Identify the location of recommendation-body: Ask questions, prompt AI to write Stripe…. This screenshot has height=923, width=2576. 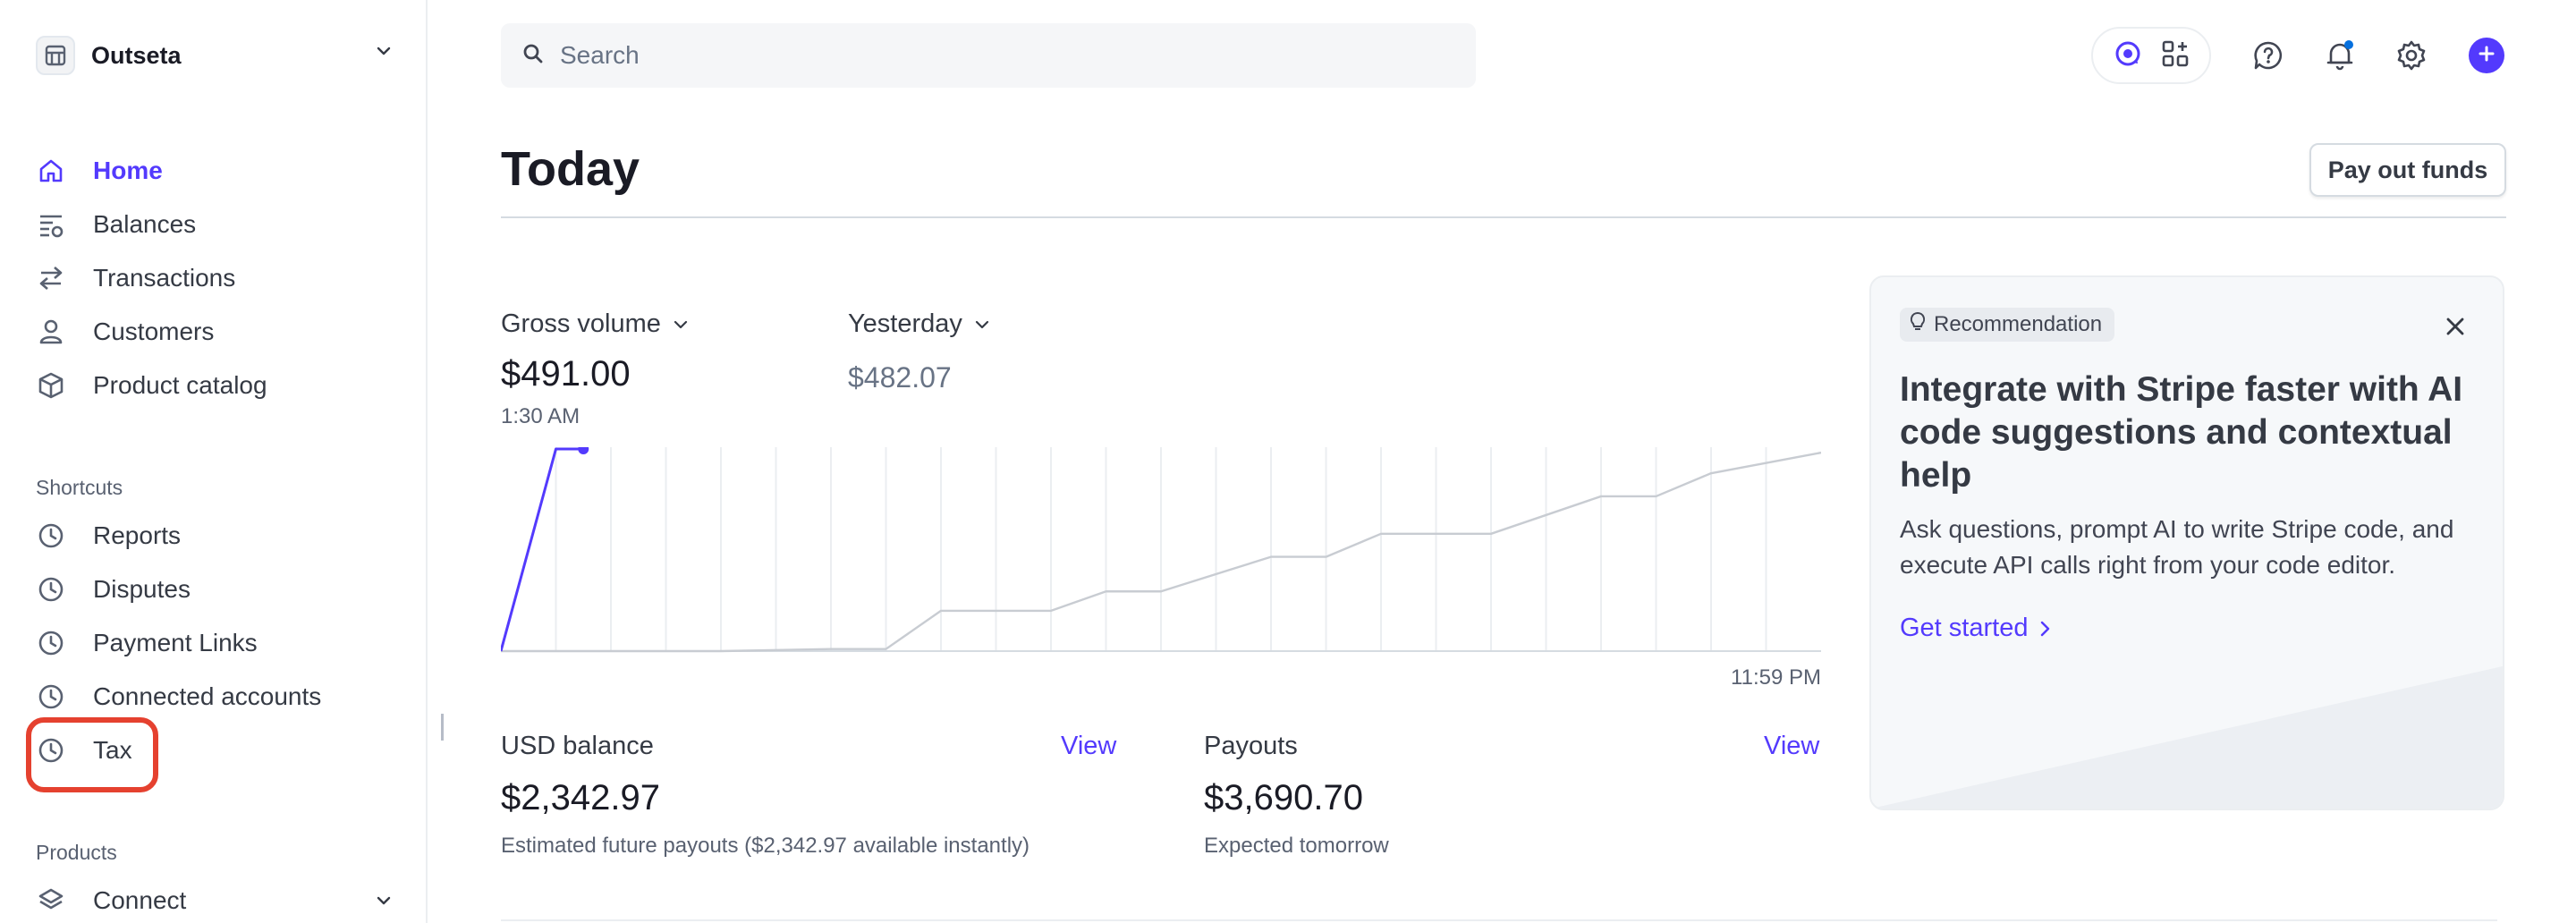
(2177, 547).